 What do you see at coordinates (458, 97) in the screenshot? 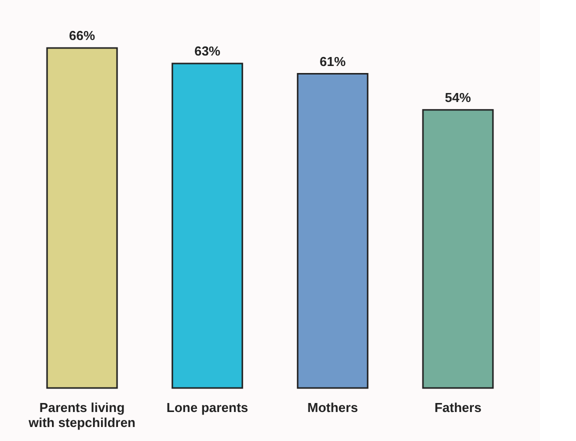
I see `data-label: 54%` at bounding box center [458, 97].